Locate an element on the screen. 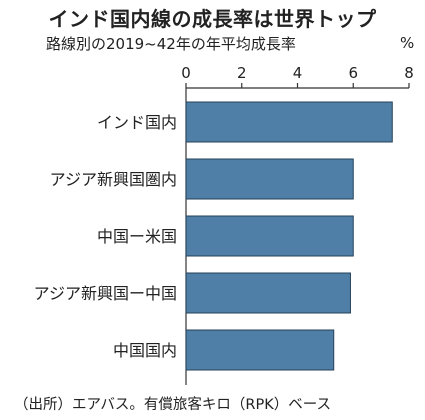 The height and width of the screenshot is (420, 425). chart-subtitle: 路線別の2019~42年の年平均成長率 is located at coordinates (171, 44).